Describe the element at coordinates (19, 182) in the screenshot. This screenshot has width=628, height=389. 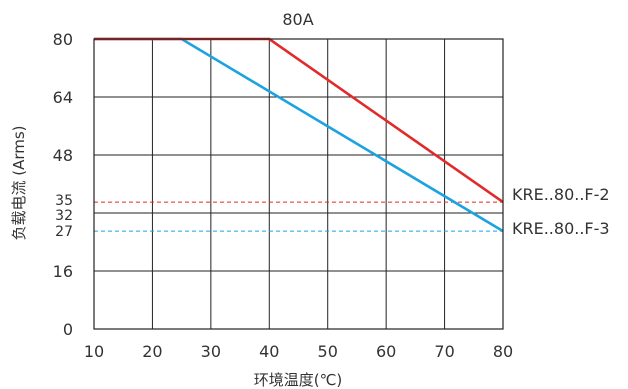
I see `y-axis-label: 负载电流 (Arms)` at that location.